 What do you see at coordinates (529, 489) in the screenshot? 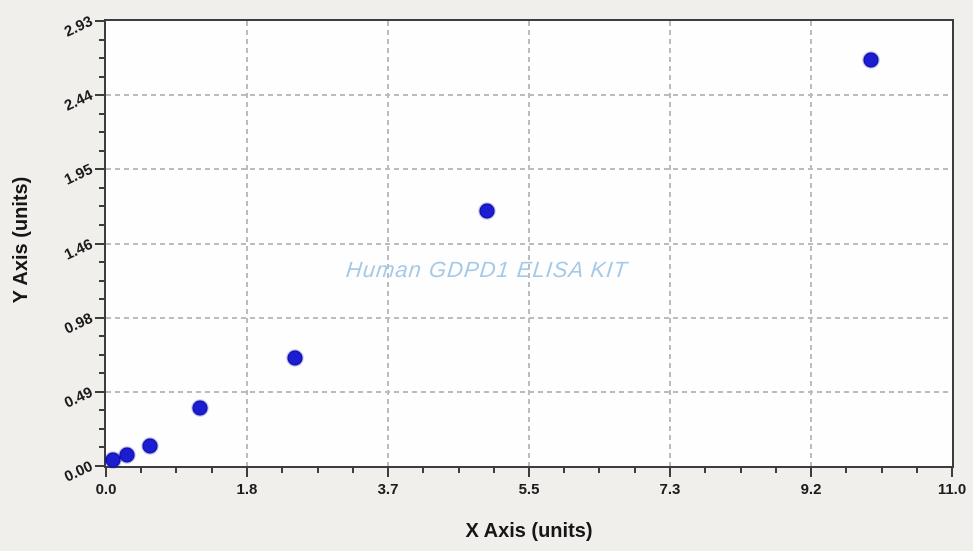
I see `x-tick-label: 5.5` at bounding box center [529, 489].